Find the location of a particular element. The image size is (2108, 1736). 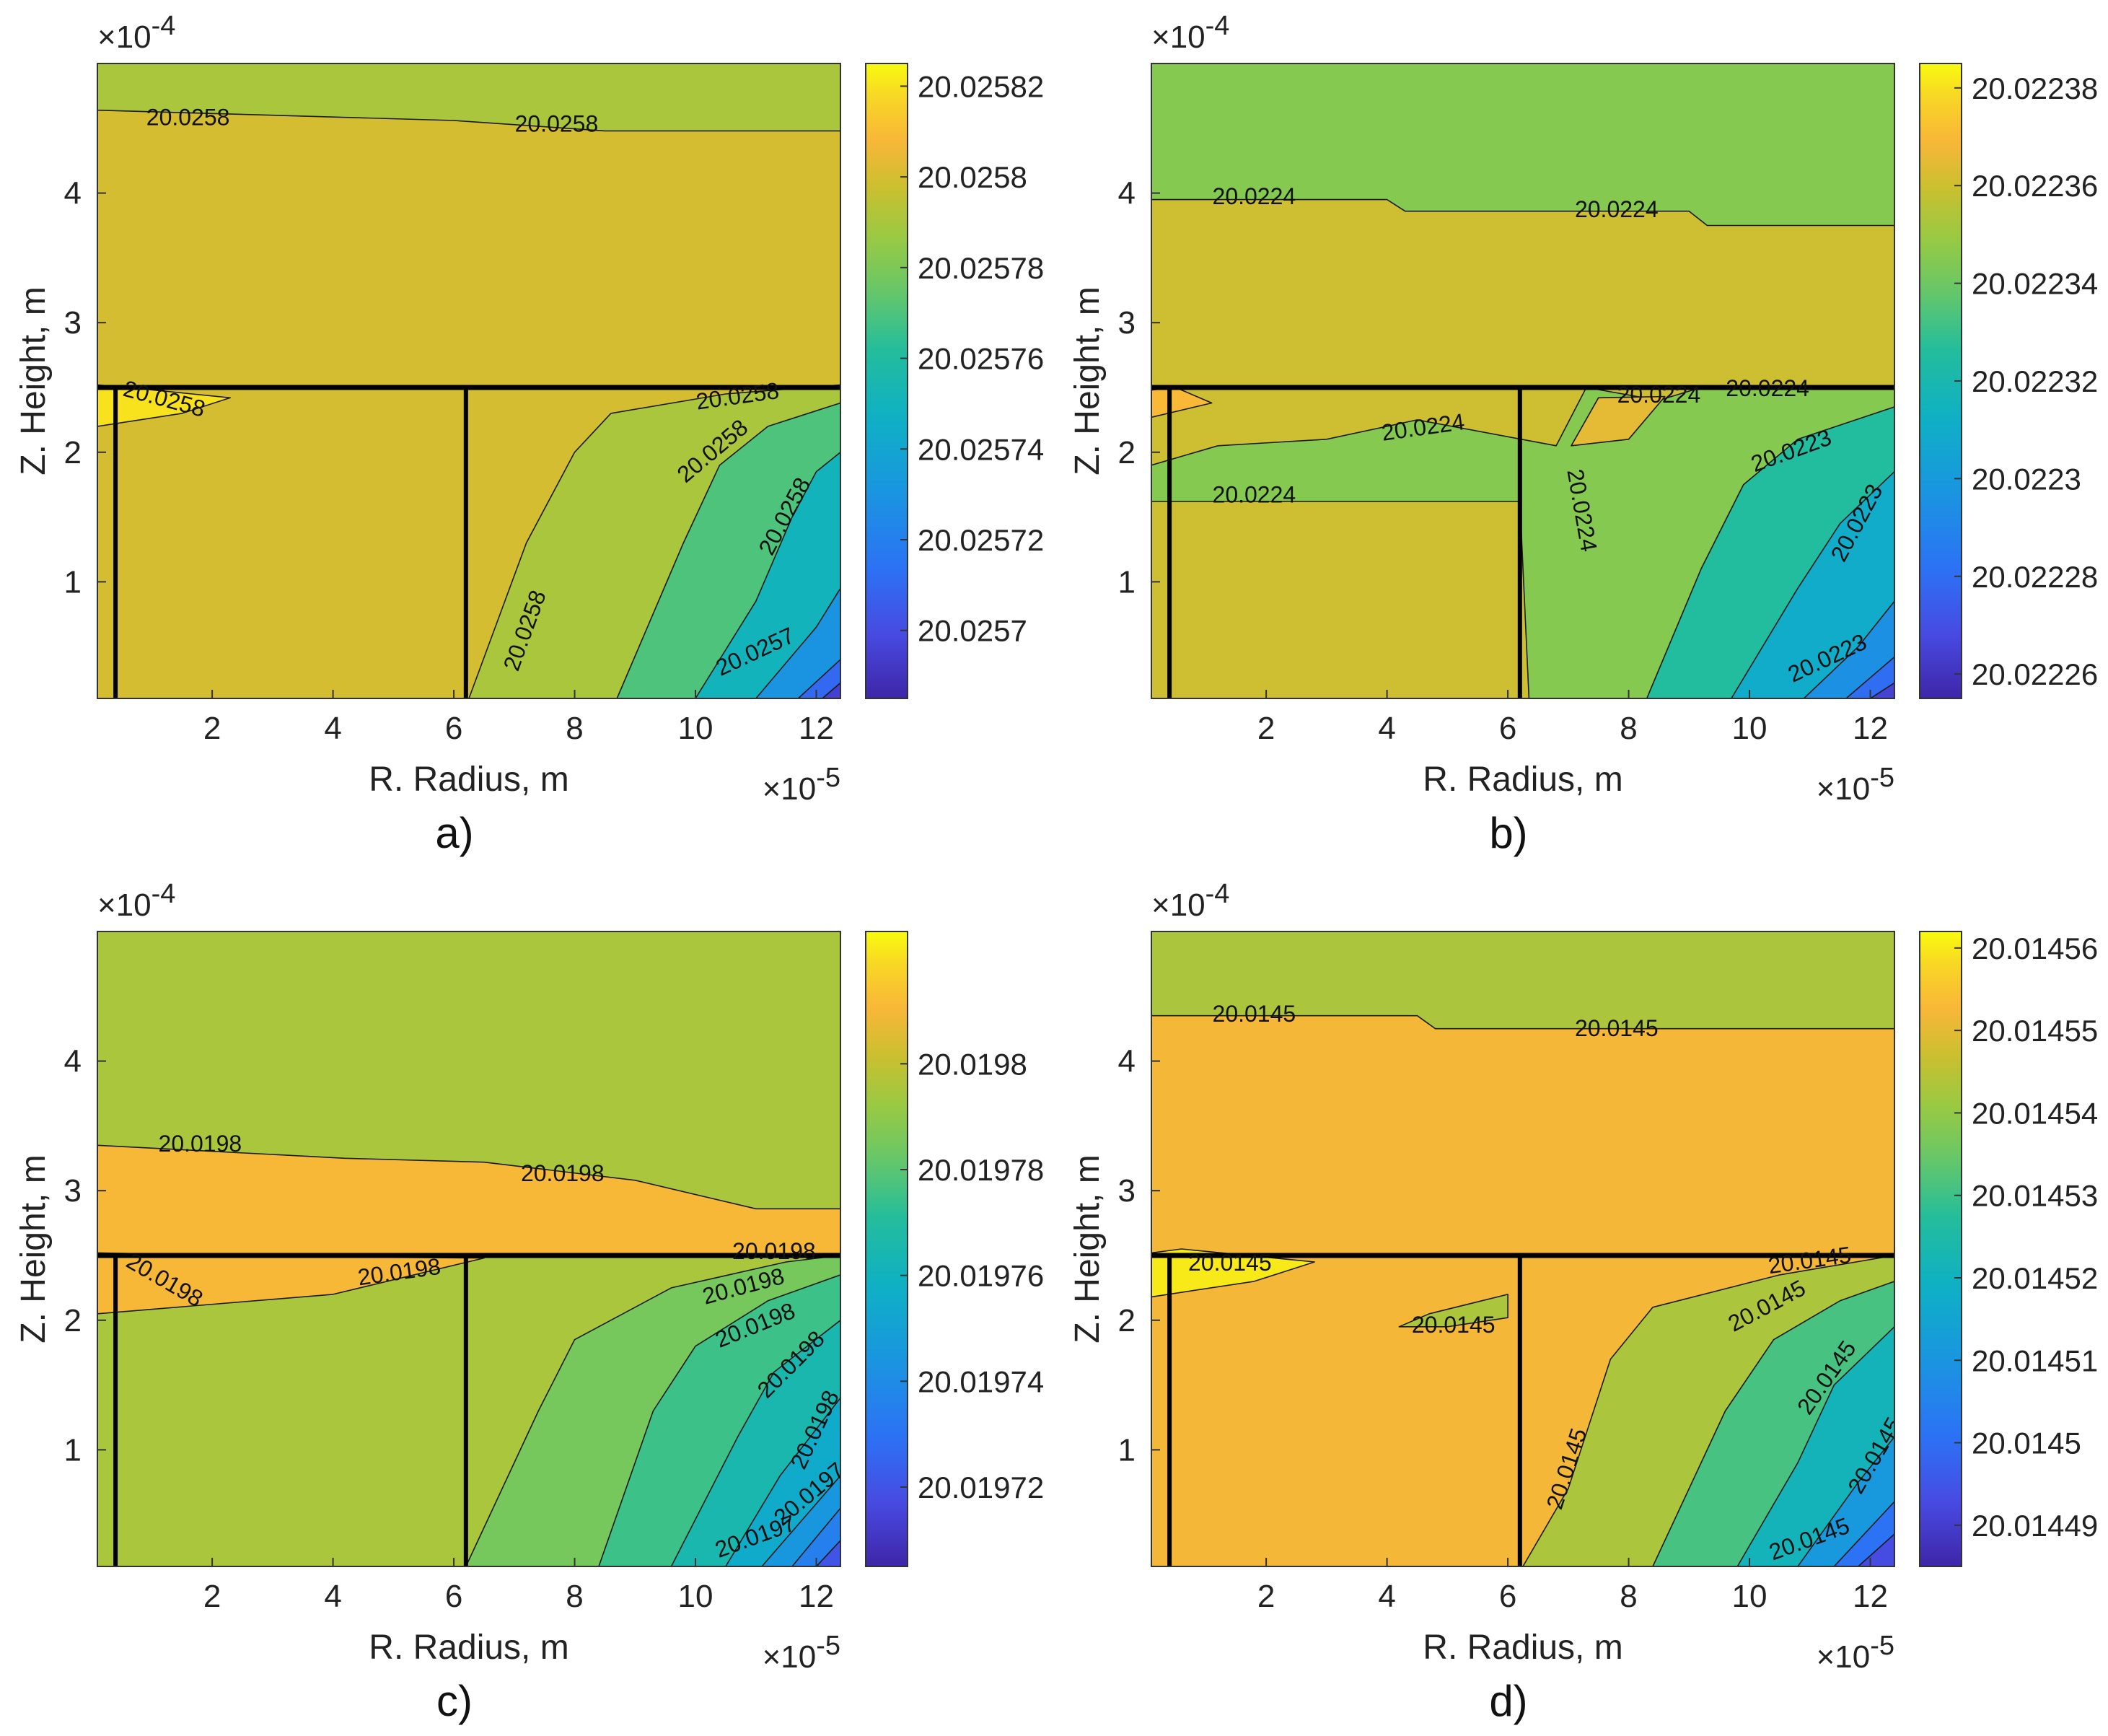

colorbar-tick-label: 20.01453 is located at coordinates (2035, 1196).